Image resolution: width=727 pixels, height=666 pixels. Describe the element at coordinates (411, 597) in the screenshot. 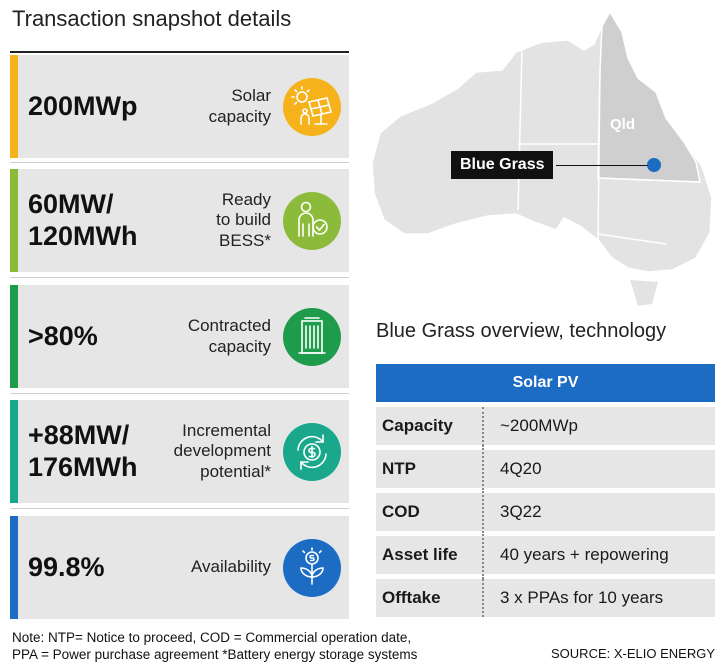

I see `row-key: Offtake` at that location.